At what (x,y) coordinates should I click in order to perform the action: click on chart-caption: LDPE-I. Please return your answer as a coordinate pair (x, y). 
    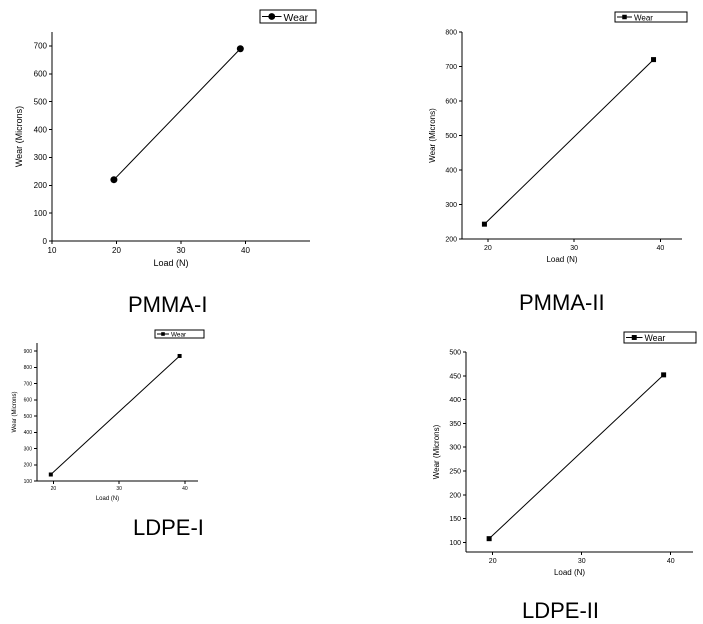
    Looking at the image, I should click on (168, 527).